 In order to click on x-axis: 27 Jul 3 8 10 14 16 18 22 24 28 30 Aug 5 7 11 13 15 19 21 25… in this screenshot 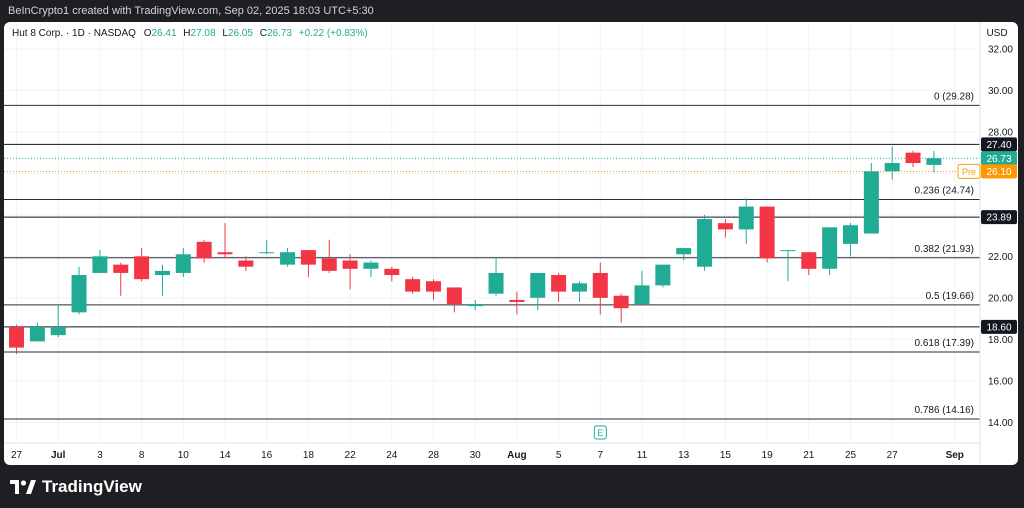, I will do `click(492, 443)`.